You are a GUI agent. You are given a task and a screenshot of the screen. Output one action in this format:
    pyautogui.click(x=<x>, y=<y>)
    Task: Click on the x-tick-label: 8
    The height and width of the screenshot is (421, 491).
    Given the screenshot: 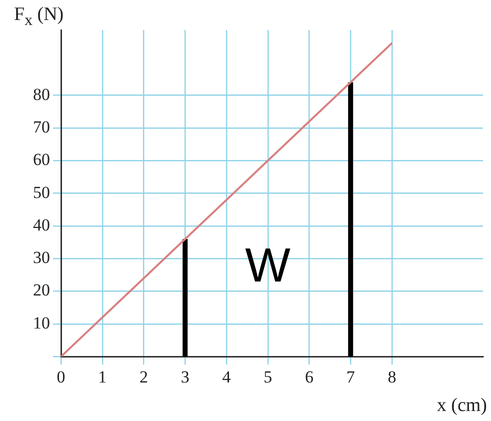 What is the action you would take?
    pyautogui.click(x=392, y=376)
    